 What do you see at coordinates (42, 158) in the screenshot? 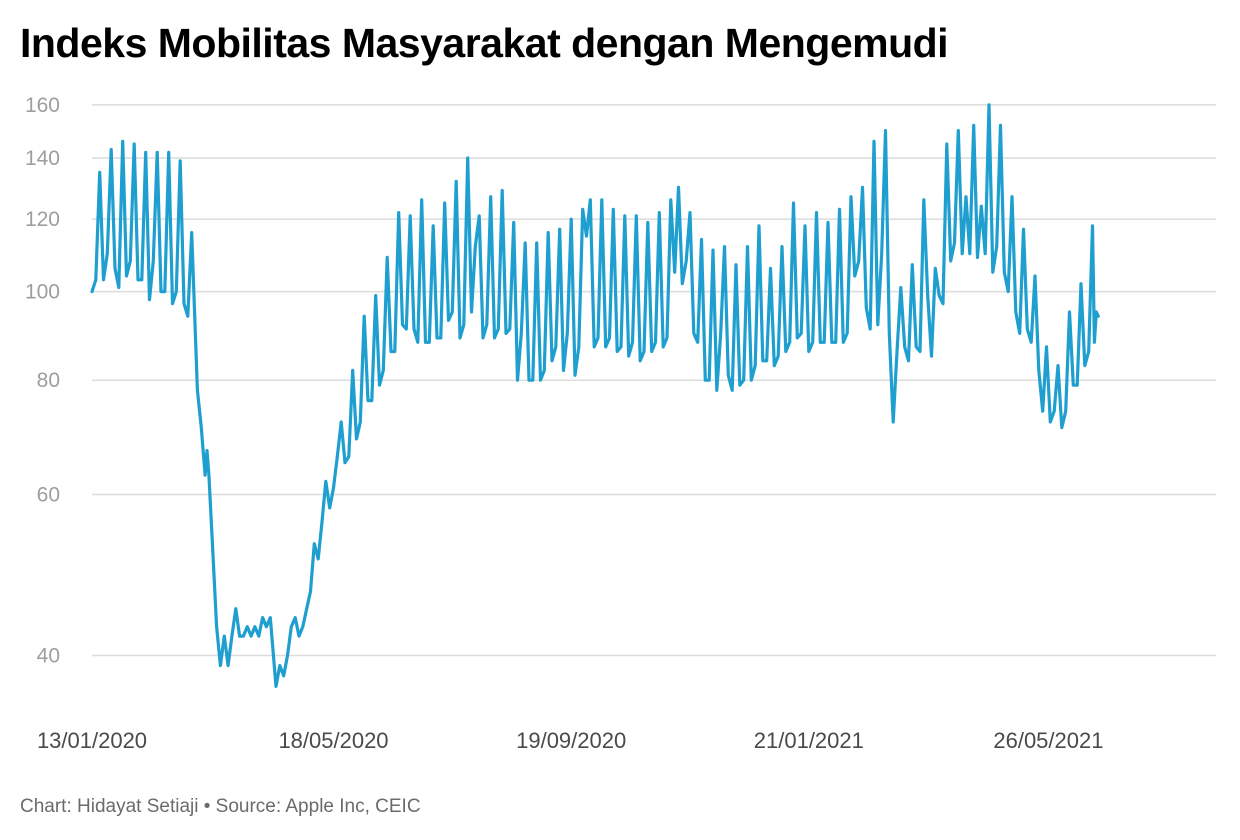
I see `y-tick-label-140: 140` at bounding box center [42, 158].